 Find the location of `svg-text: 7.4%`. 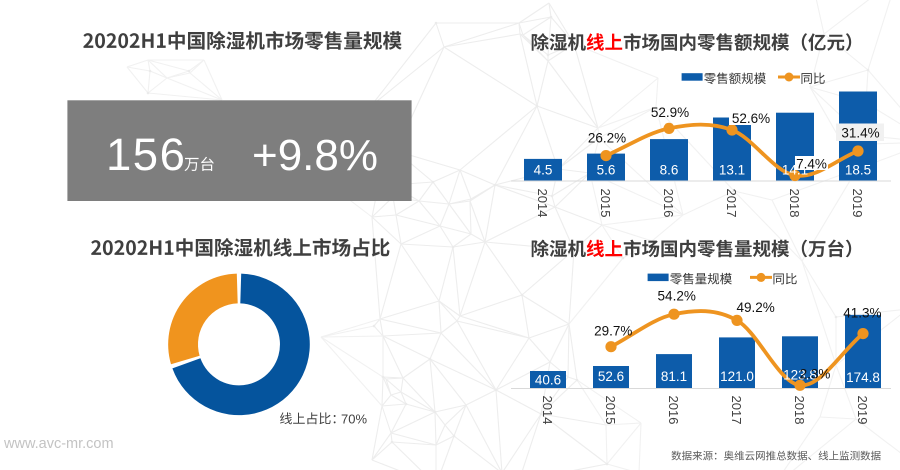

svg-text: 7.4% is located at coordinates (811, 163).